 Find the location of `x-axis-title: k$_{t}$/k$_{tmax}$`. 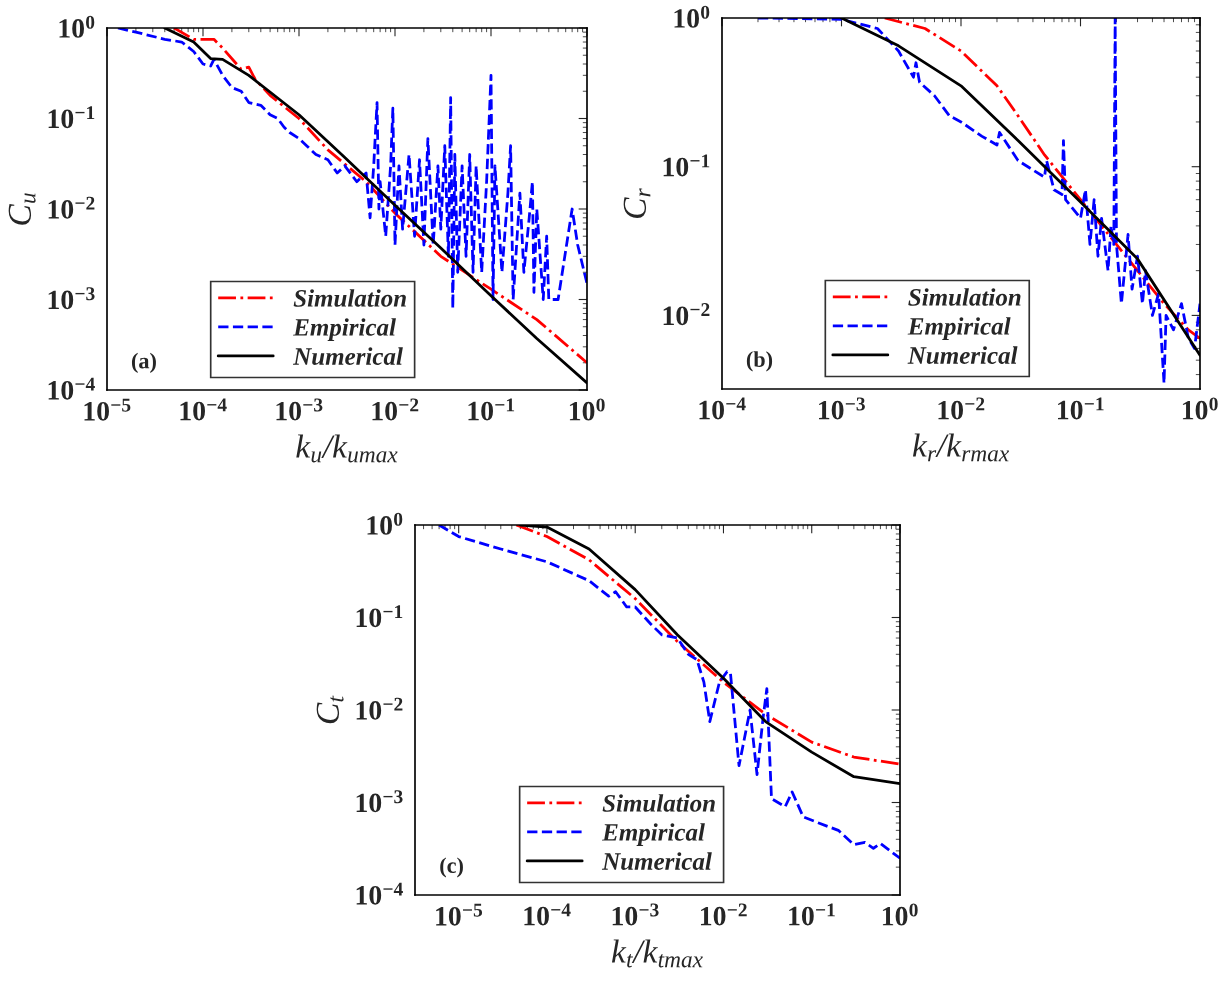

x-axis-title: k$_{t}$/k$_{tmax}$ is located at coordinates (657, 953).